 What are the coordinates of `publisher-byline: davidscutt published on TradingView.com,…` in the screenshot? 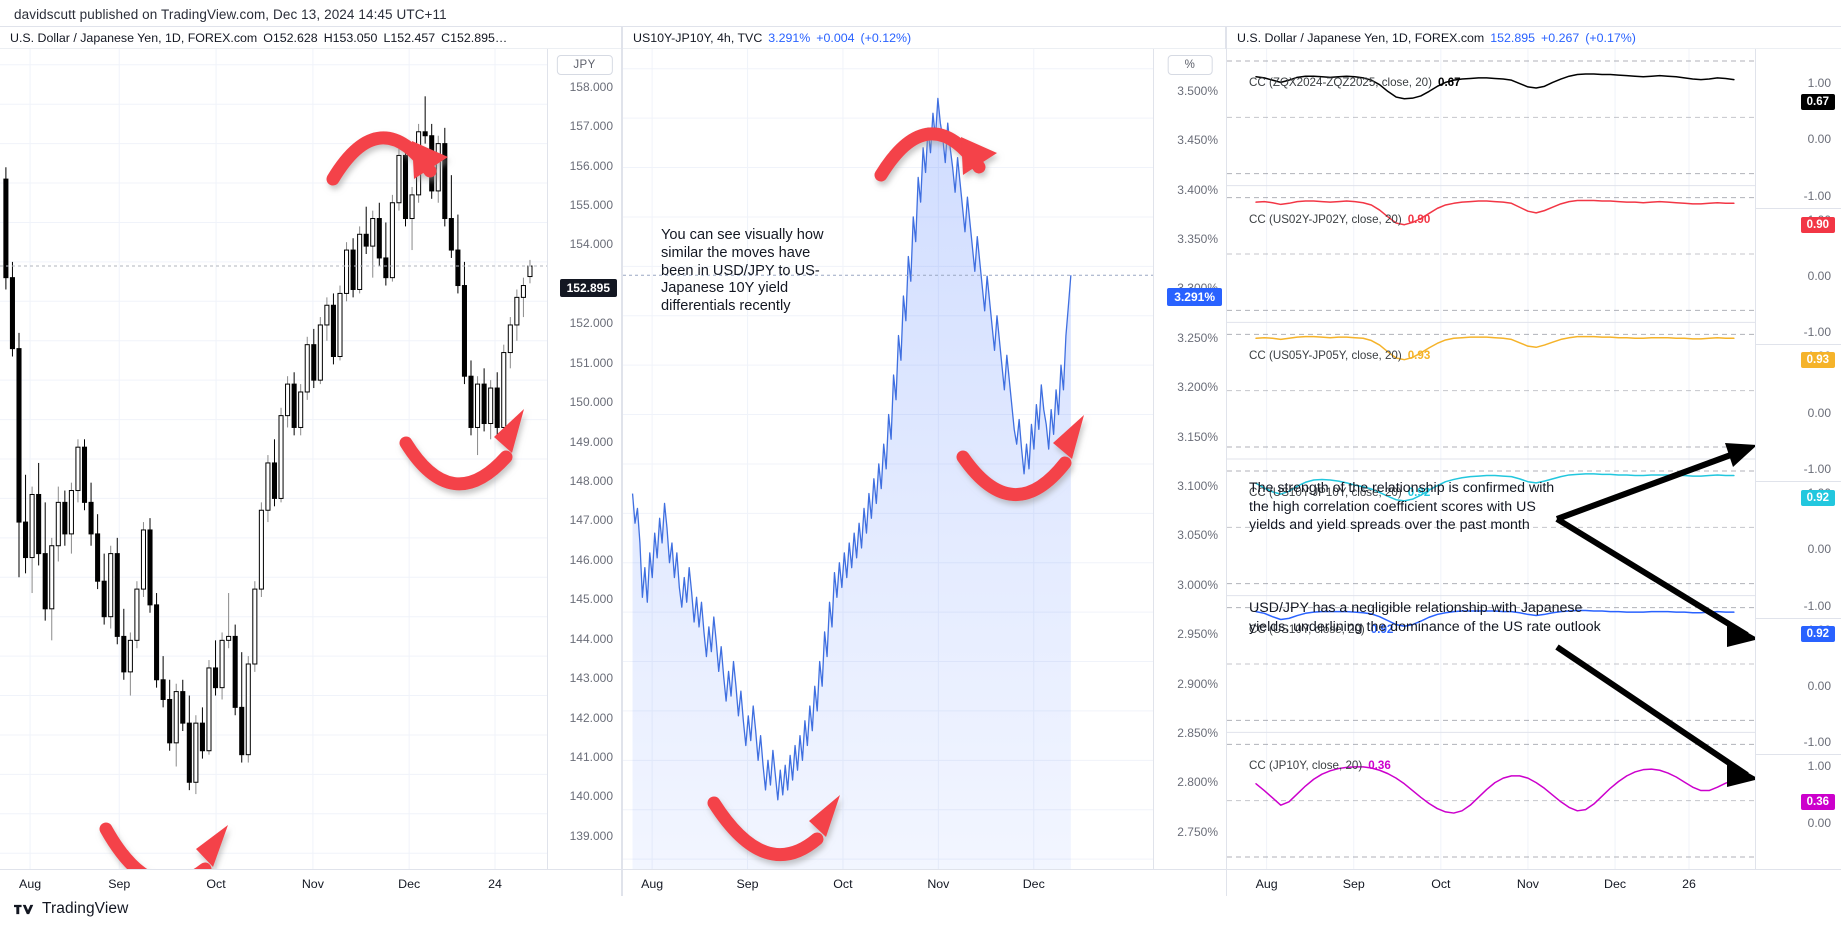 It's located at (230, 14).